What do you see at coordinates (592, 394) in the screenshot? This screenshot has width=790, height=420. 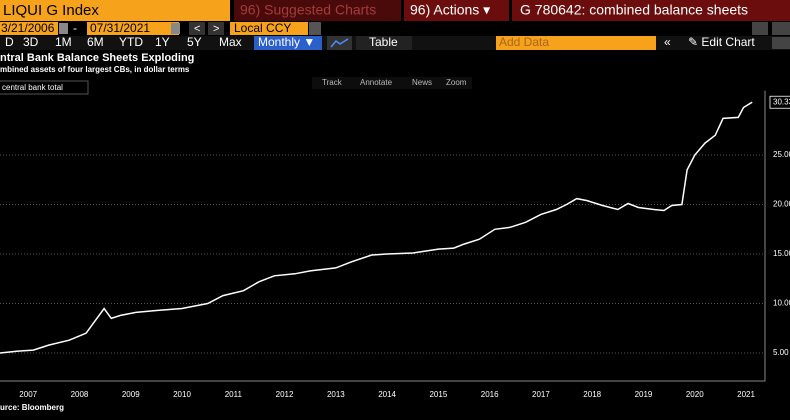 I see `x-tick-label: 2018` at bounding box center [592, 394].